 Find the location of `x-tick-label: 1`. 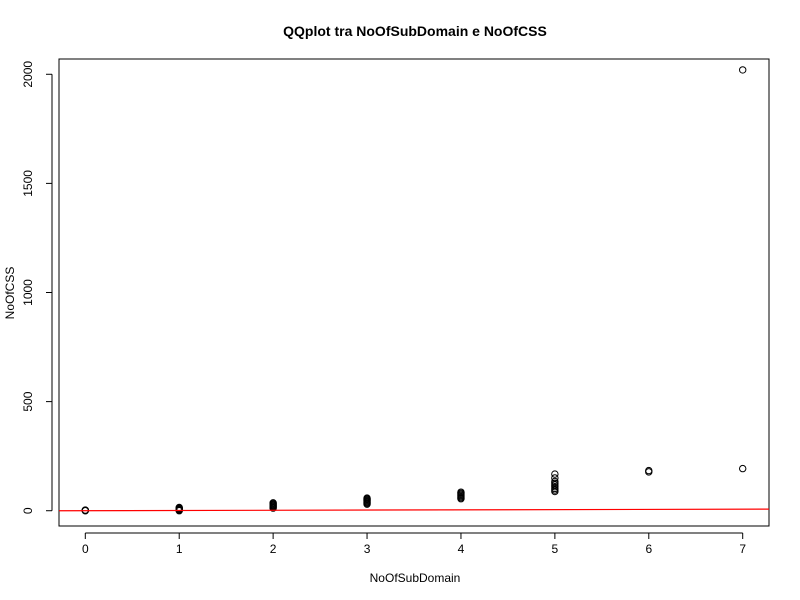

x-tick-label: 1 is located at coordinates (179, 549).